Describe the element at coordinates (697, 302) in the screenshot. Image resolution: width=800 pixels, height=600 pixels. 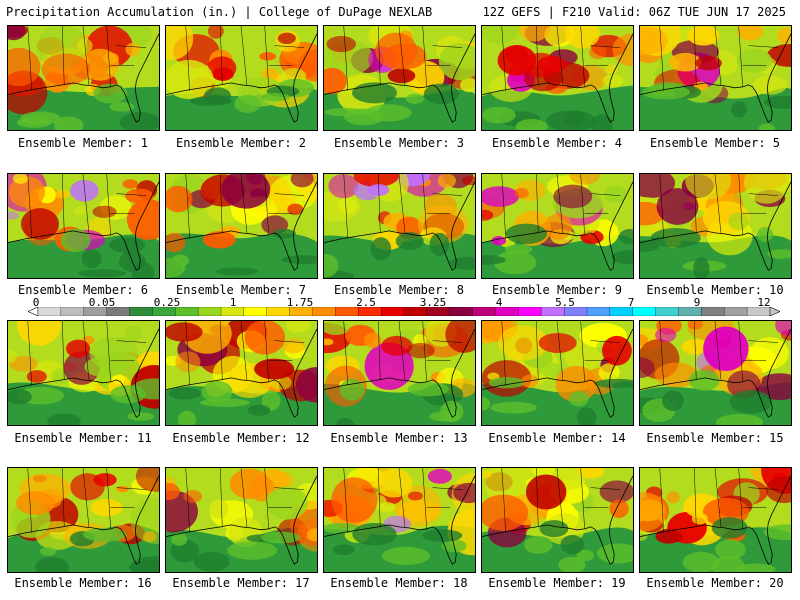
I see `colorbar-tick-label: 9` at that location.